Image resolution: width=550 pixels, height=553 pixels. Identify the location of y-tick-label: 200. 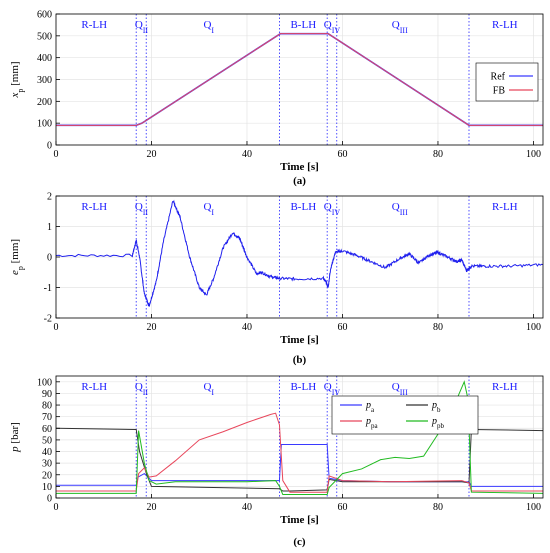
(44, 102).